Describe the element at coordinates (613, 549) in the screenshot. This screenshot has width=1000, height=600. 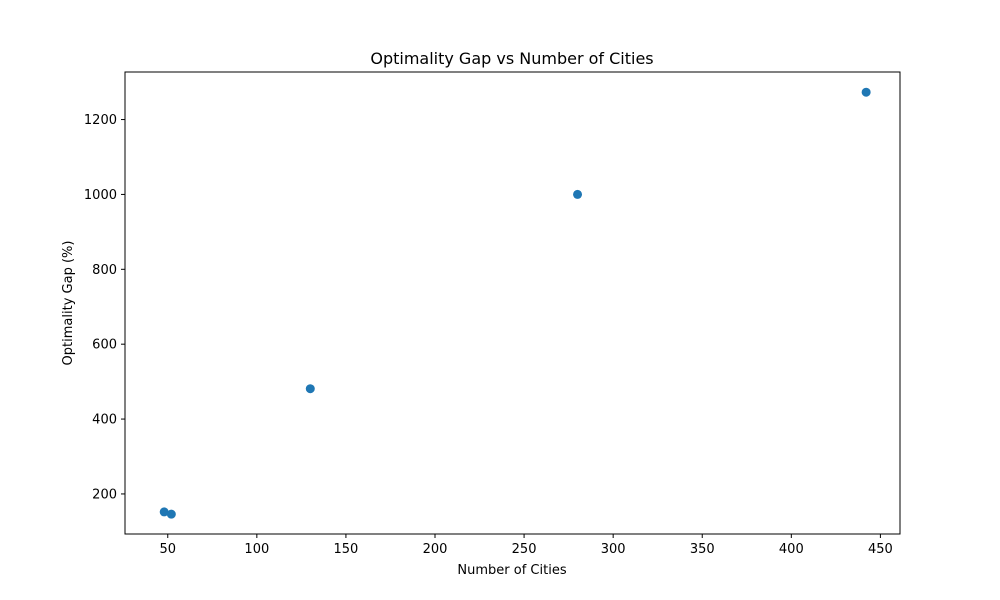
I see `x-tick-label: 300` at that location.